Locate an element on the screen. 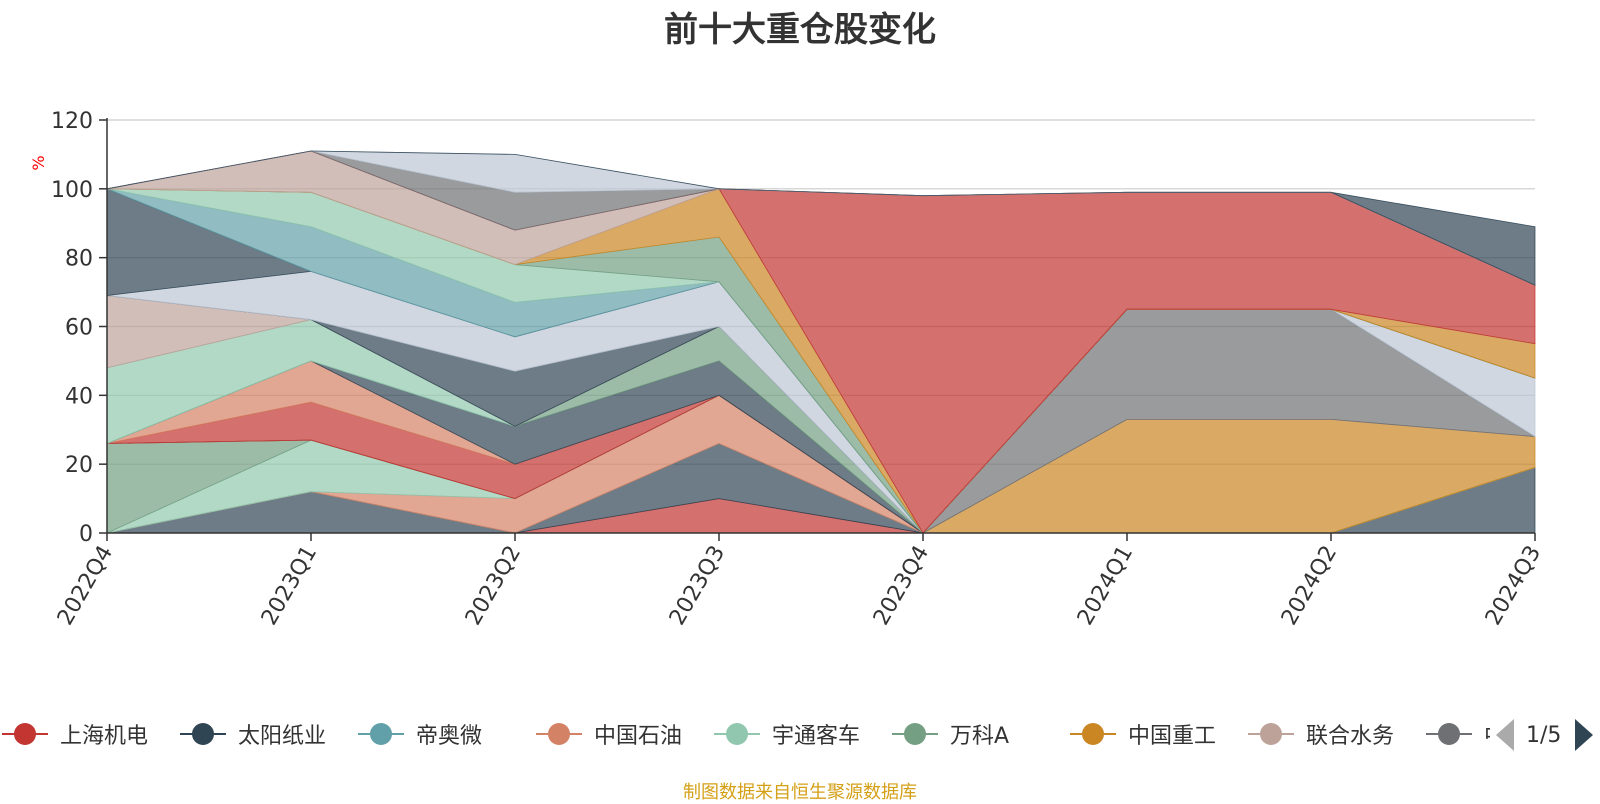  legend-item: 中国石油 is located at coordinates (608, 734).